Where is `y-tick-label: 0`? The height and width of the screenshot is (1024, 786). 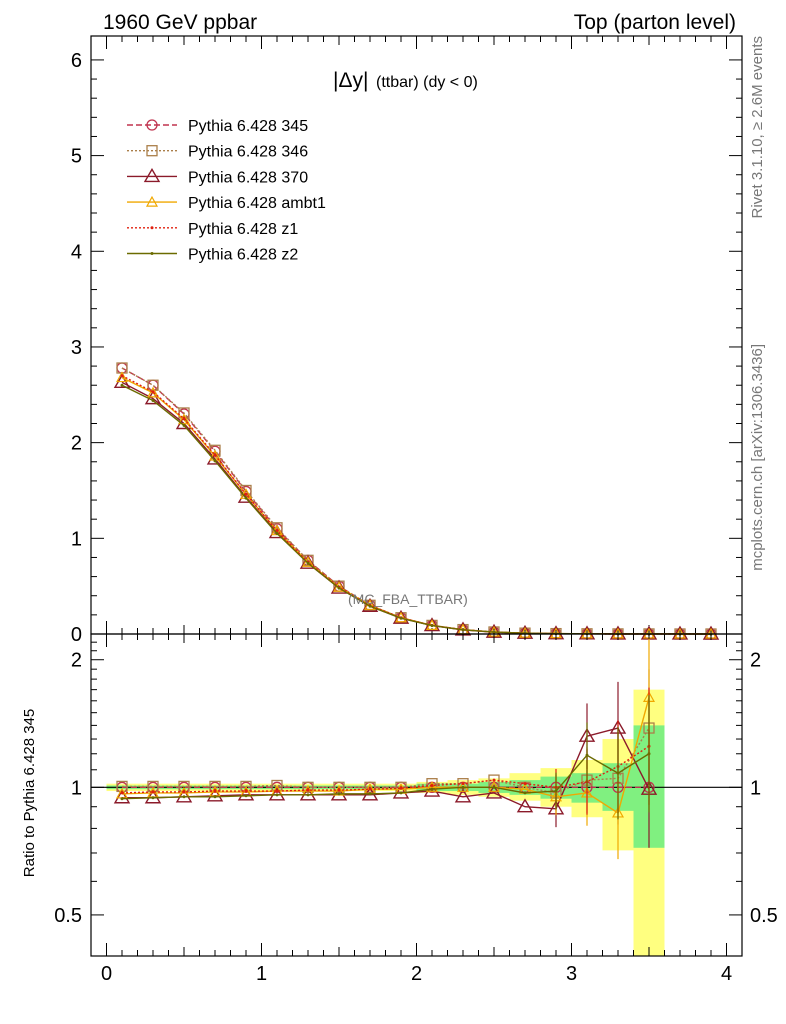
y-tick-label: 0 is located at coordinates (76, 635).